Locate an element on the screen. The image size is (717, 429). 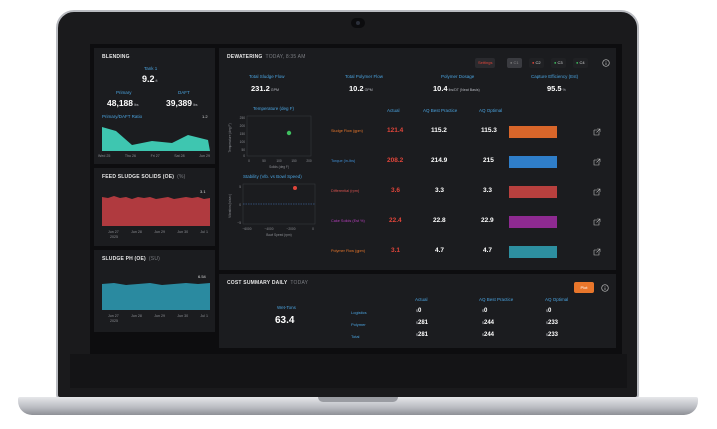
centrifuge-c3-tab: ● C3 is located at coordinates (558, 63).